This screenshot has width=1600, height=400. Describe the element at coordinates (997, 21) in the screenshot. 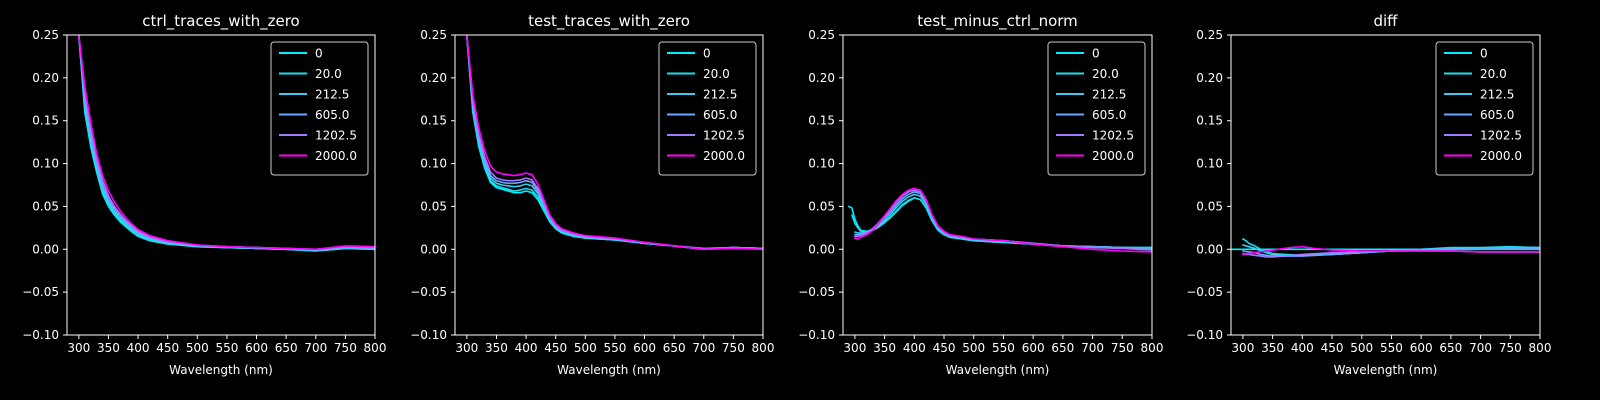

I see `chart-title: test_minus_ctrl_norm` at that location.